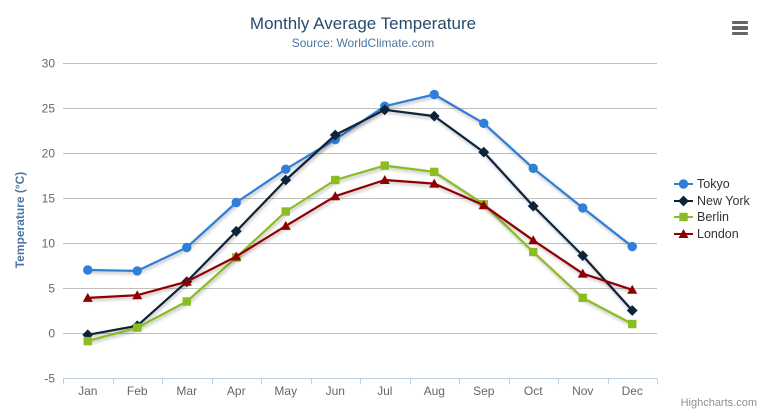  What do you see at coordinates (49, 379) in the screenshot?
I see `y-axis-label: -5` at bounding box center [49, 379].